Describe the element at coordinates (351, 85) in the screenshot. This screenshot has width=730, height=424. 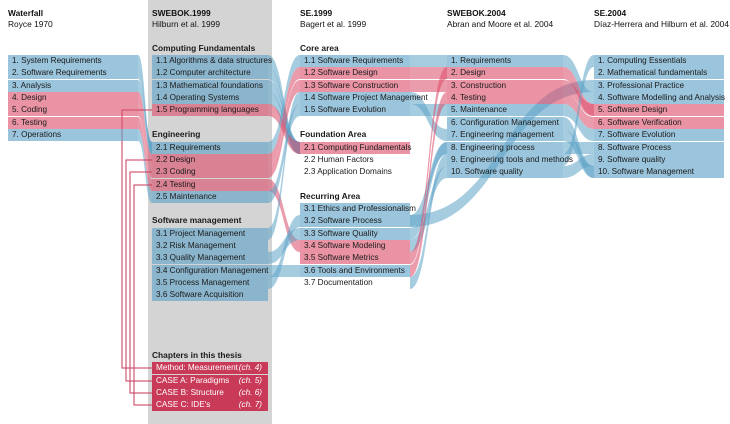
I see `topic-label: 1.3 Software Construction` at that location.